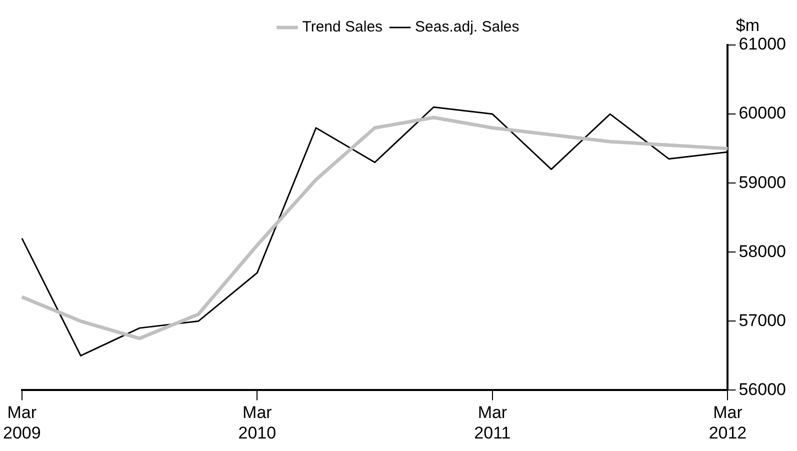  I want to click on y-axis-title: $m, so click(748, 26).